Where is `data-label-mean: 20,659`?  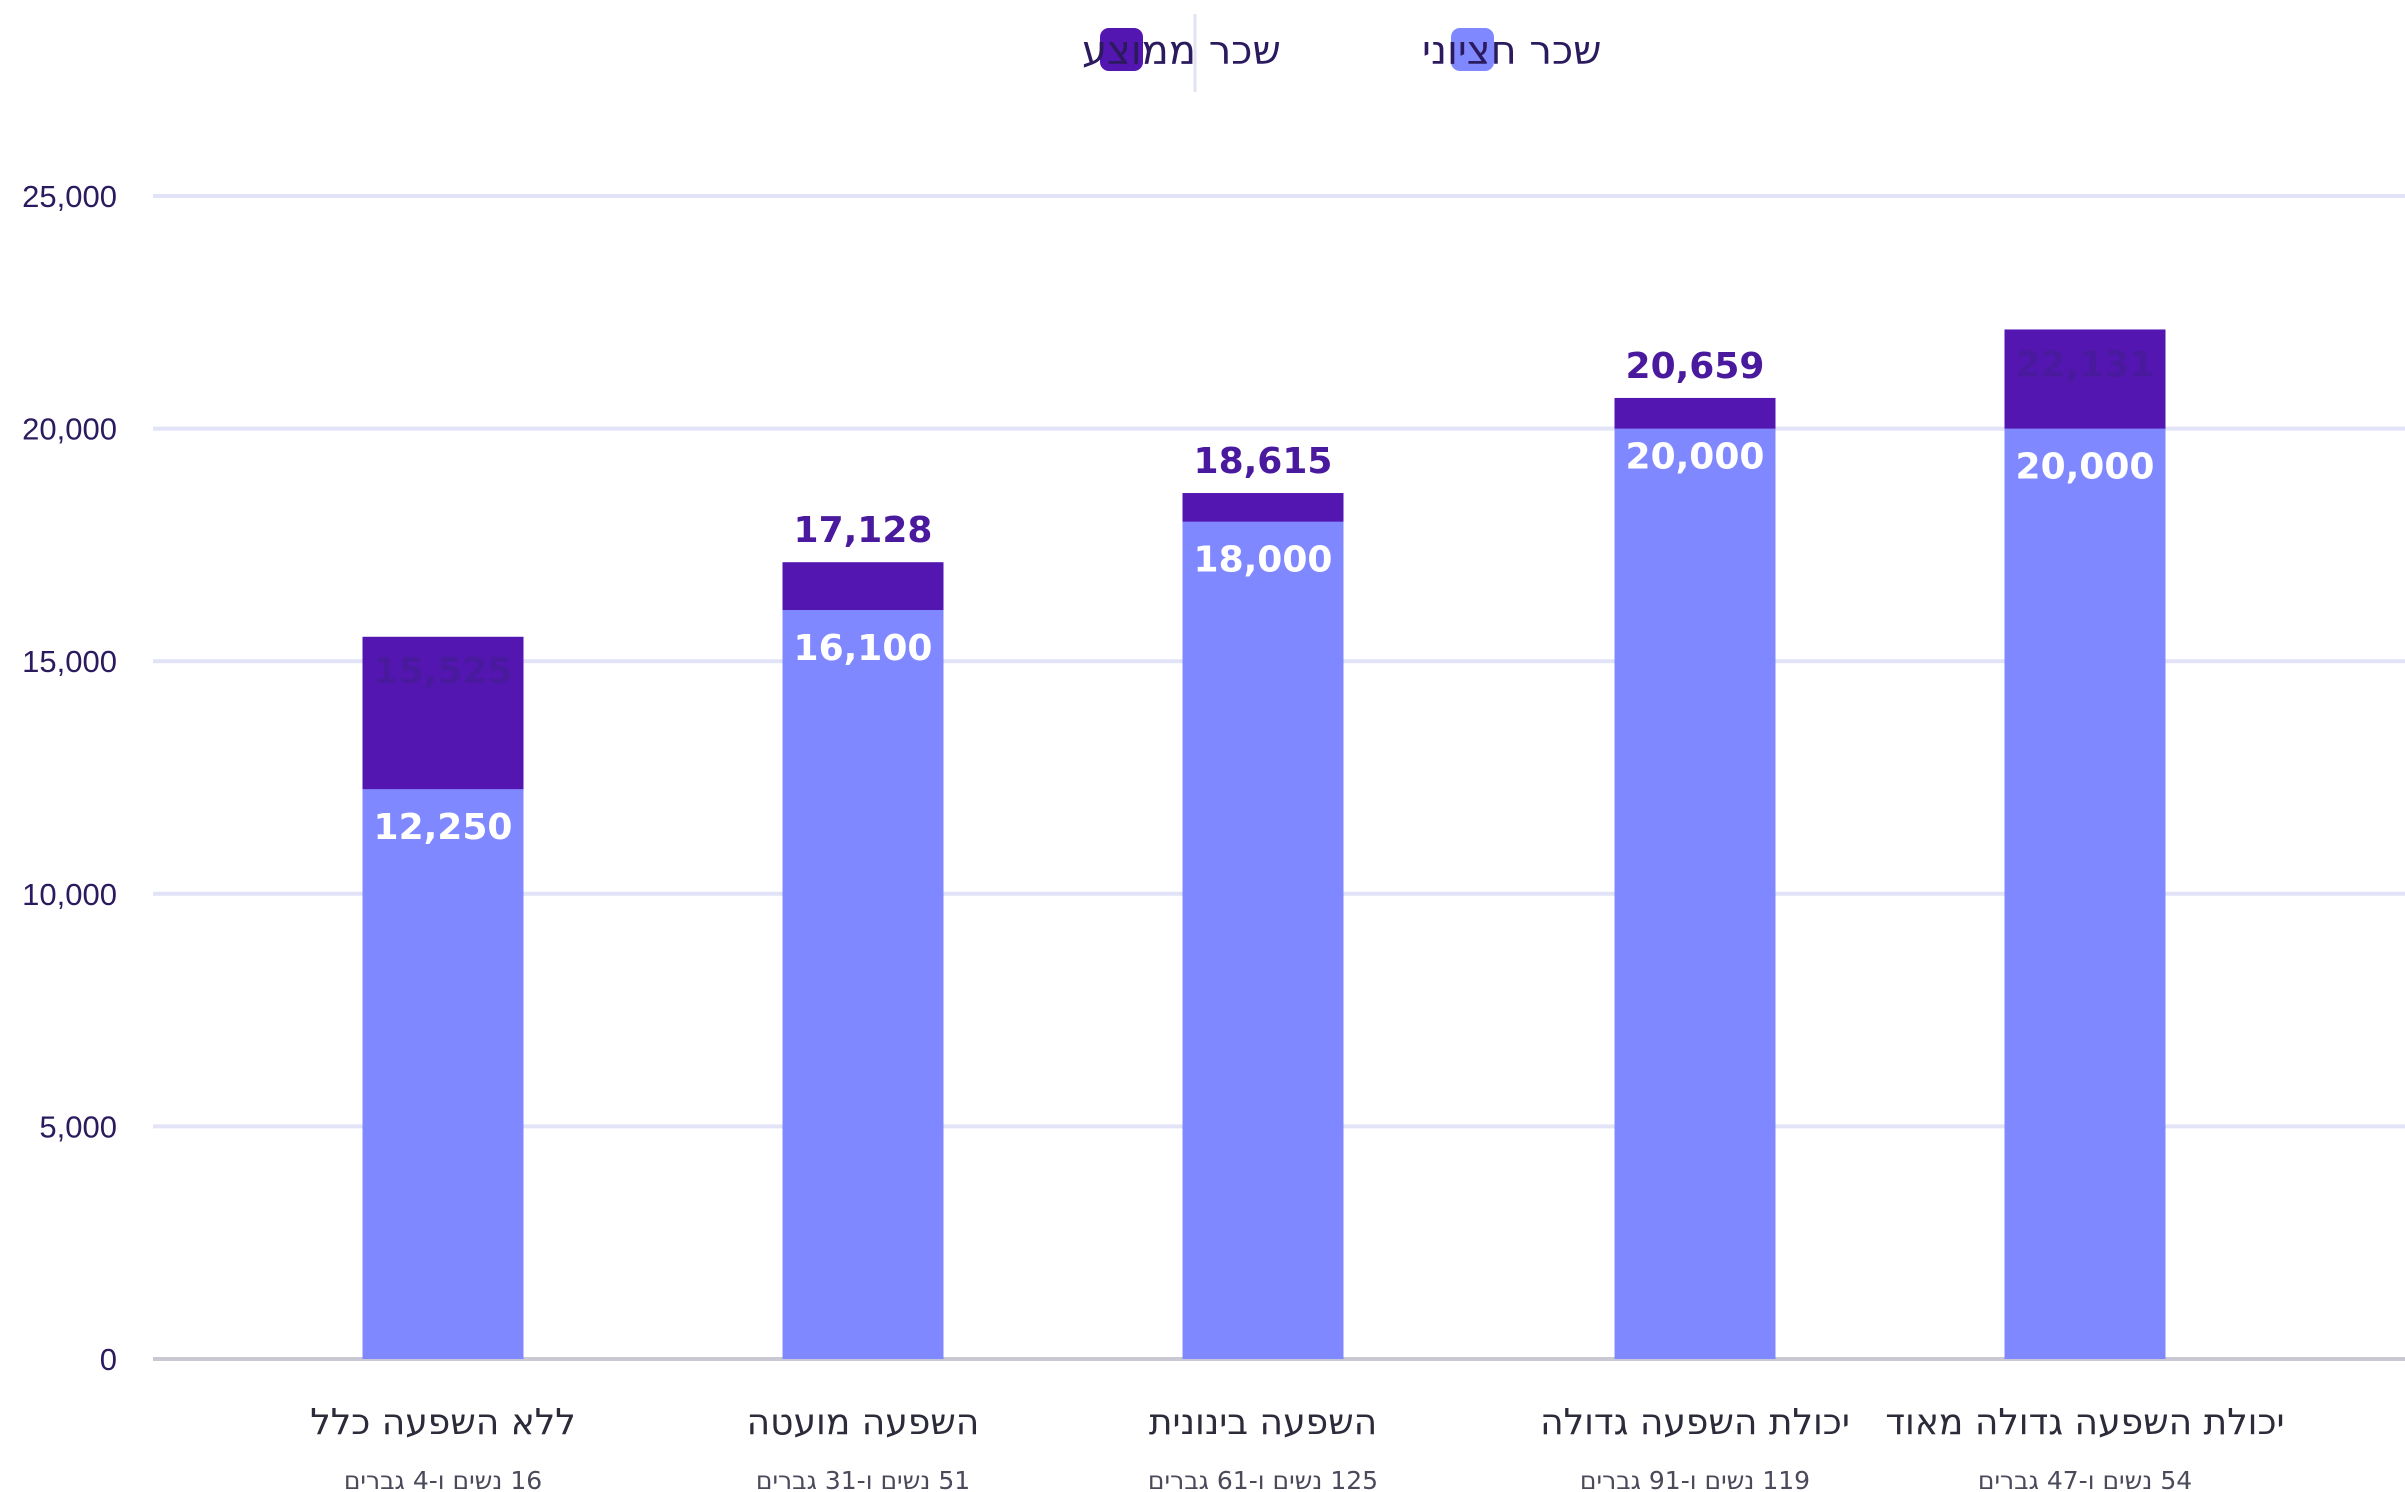
data-label-mean: 20,659 is located at coordinates (1695, 366).